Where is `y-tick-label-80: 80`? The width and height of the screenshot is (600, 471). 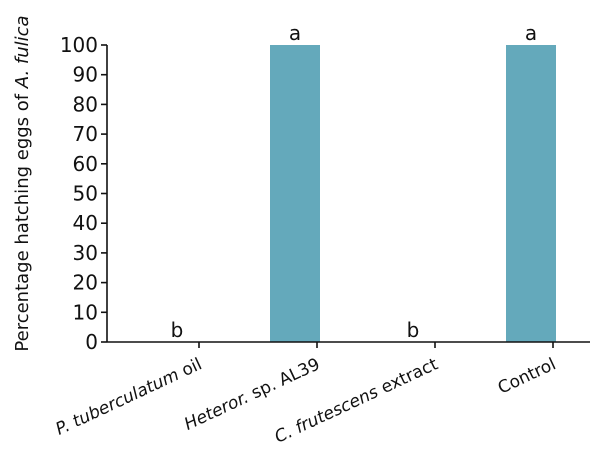
y-tick-label-80: 80 is located at coordinates (85, 104).